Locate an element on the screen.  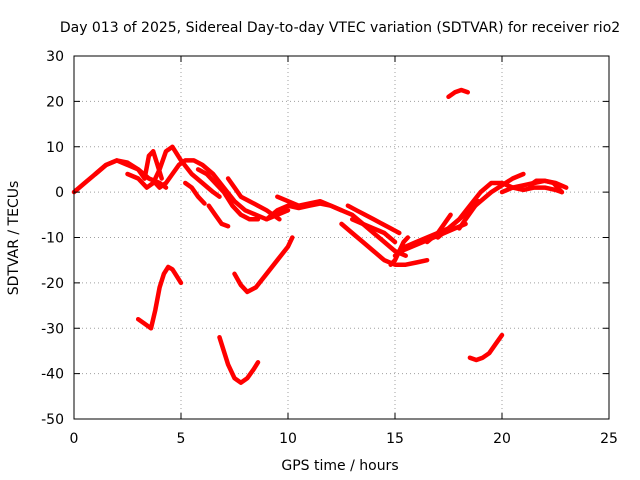
x-axis-label: GPS time / hours is located at coordinates (339, 466).